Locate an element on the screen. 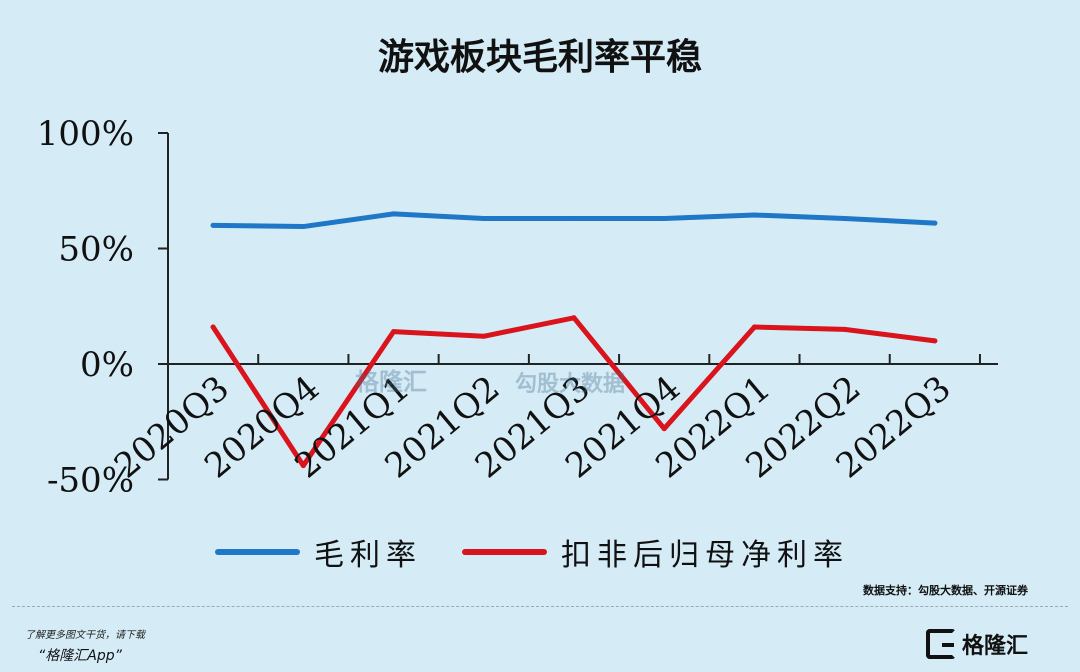 The width and height of the screenshot is (1080, 672). watermark-brand: 格隆汇 is located at coordinates (391, 382).